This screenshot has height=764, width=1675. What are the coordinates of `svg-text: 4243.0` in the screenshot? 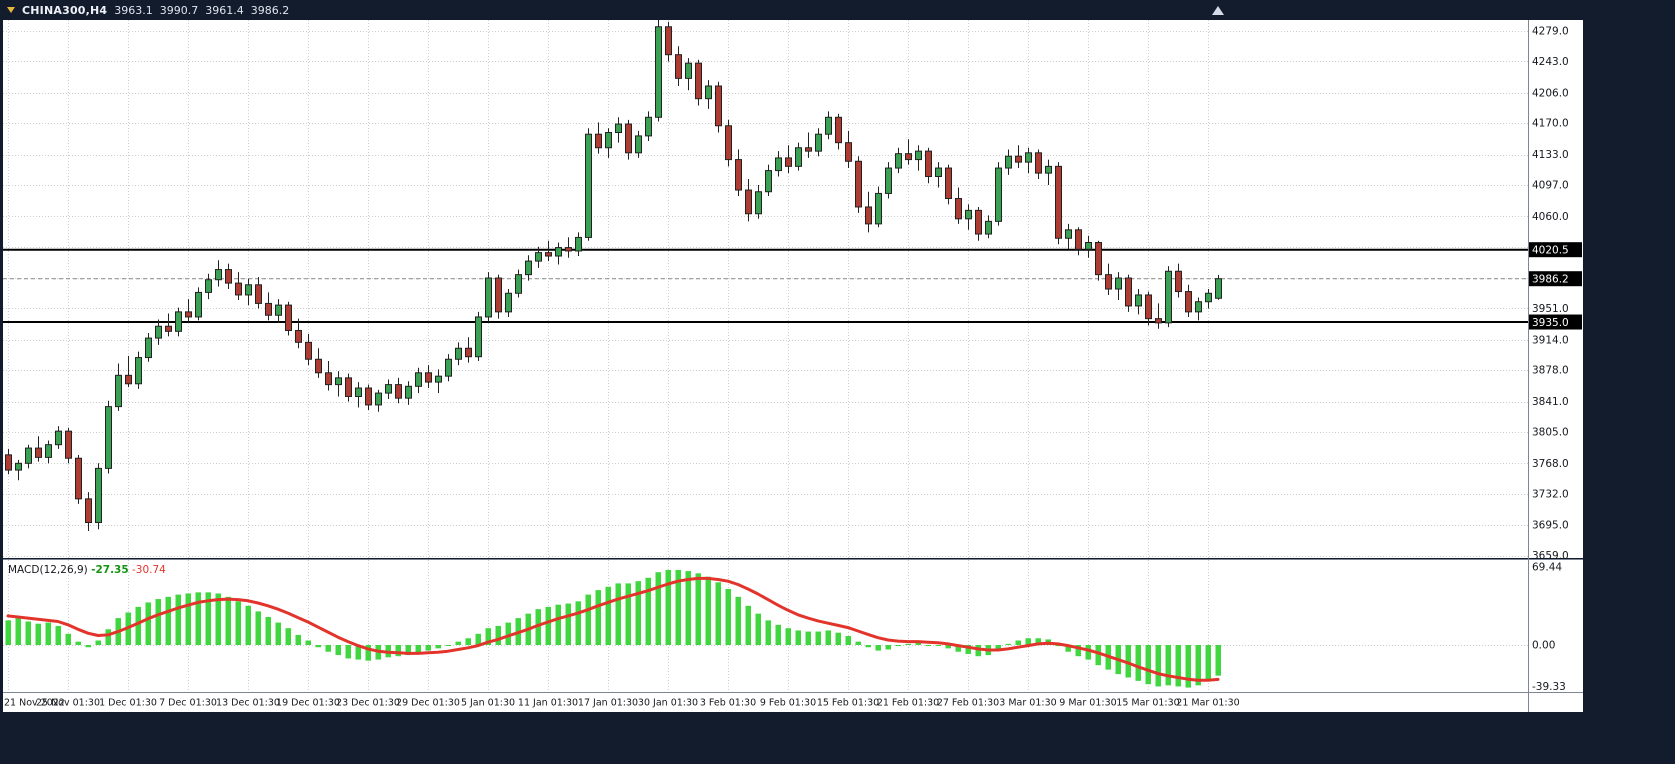 It's located at (1550, 62).